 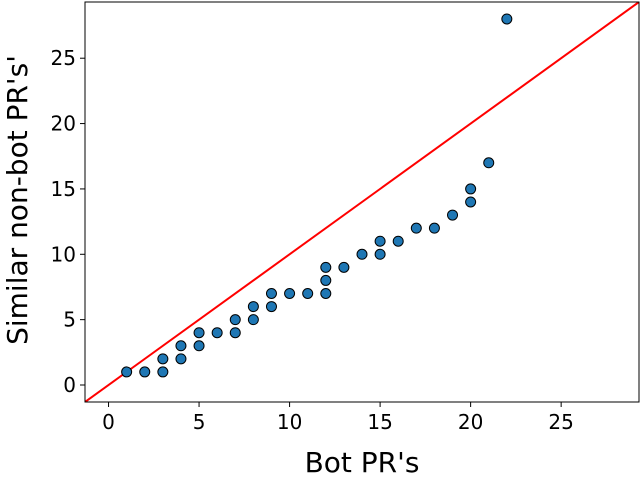 I want to click on x-tick-label: 10, so click(x=289, y=422).